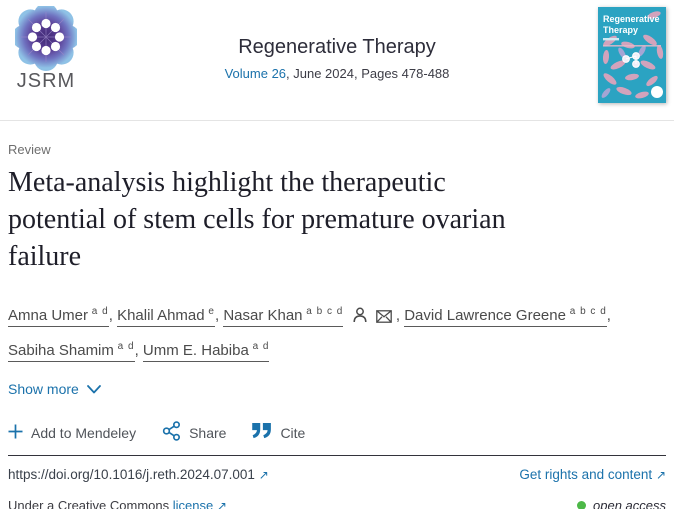 This screenshot has height=509, width=674. Describe the element at coordinates (171, 432) in the screenshot. I see `share-icon` at that location.